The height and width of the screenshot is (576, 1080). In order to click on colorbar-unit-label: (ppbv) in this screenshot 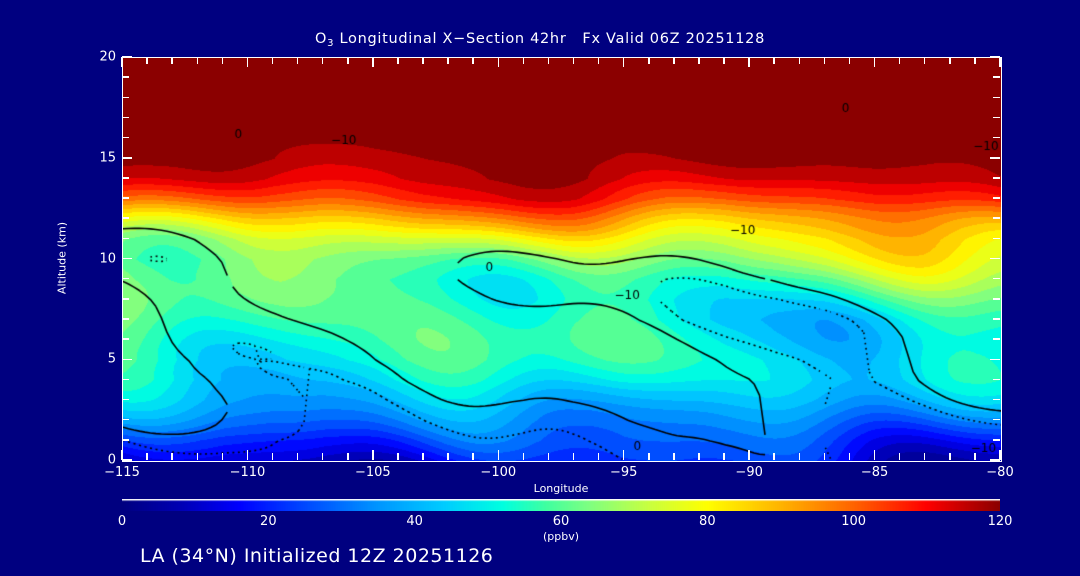, I will do `click(561, 536)`.